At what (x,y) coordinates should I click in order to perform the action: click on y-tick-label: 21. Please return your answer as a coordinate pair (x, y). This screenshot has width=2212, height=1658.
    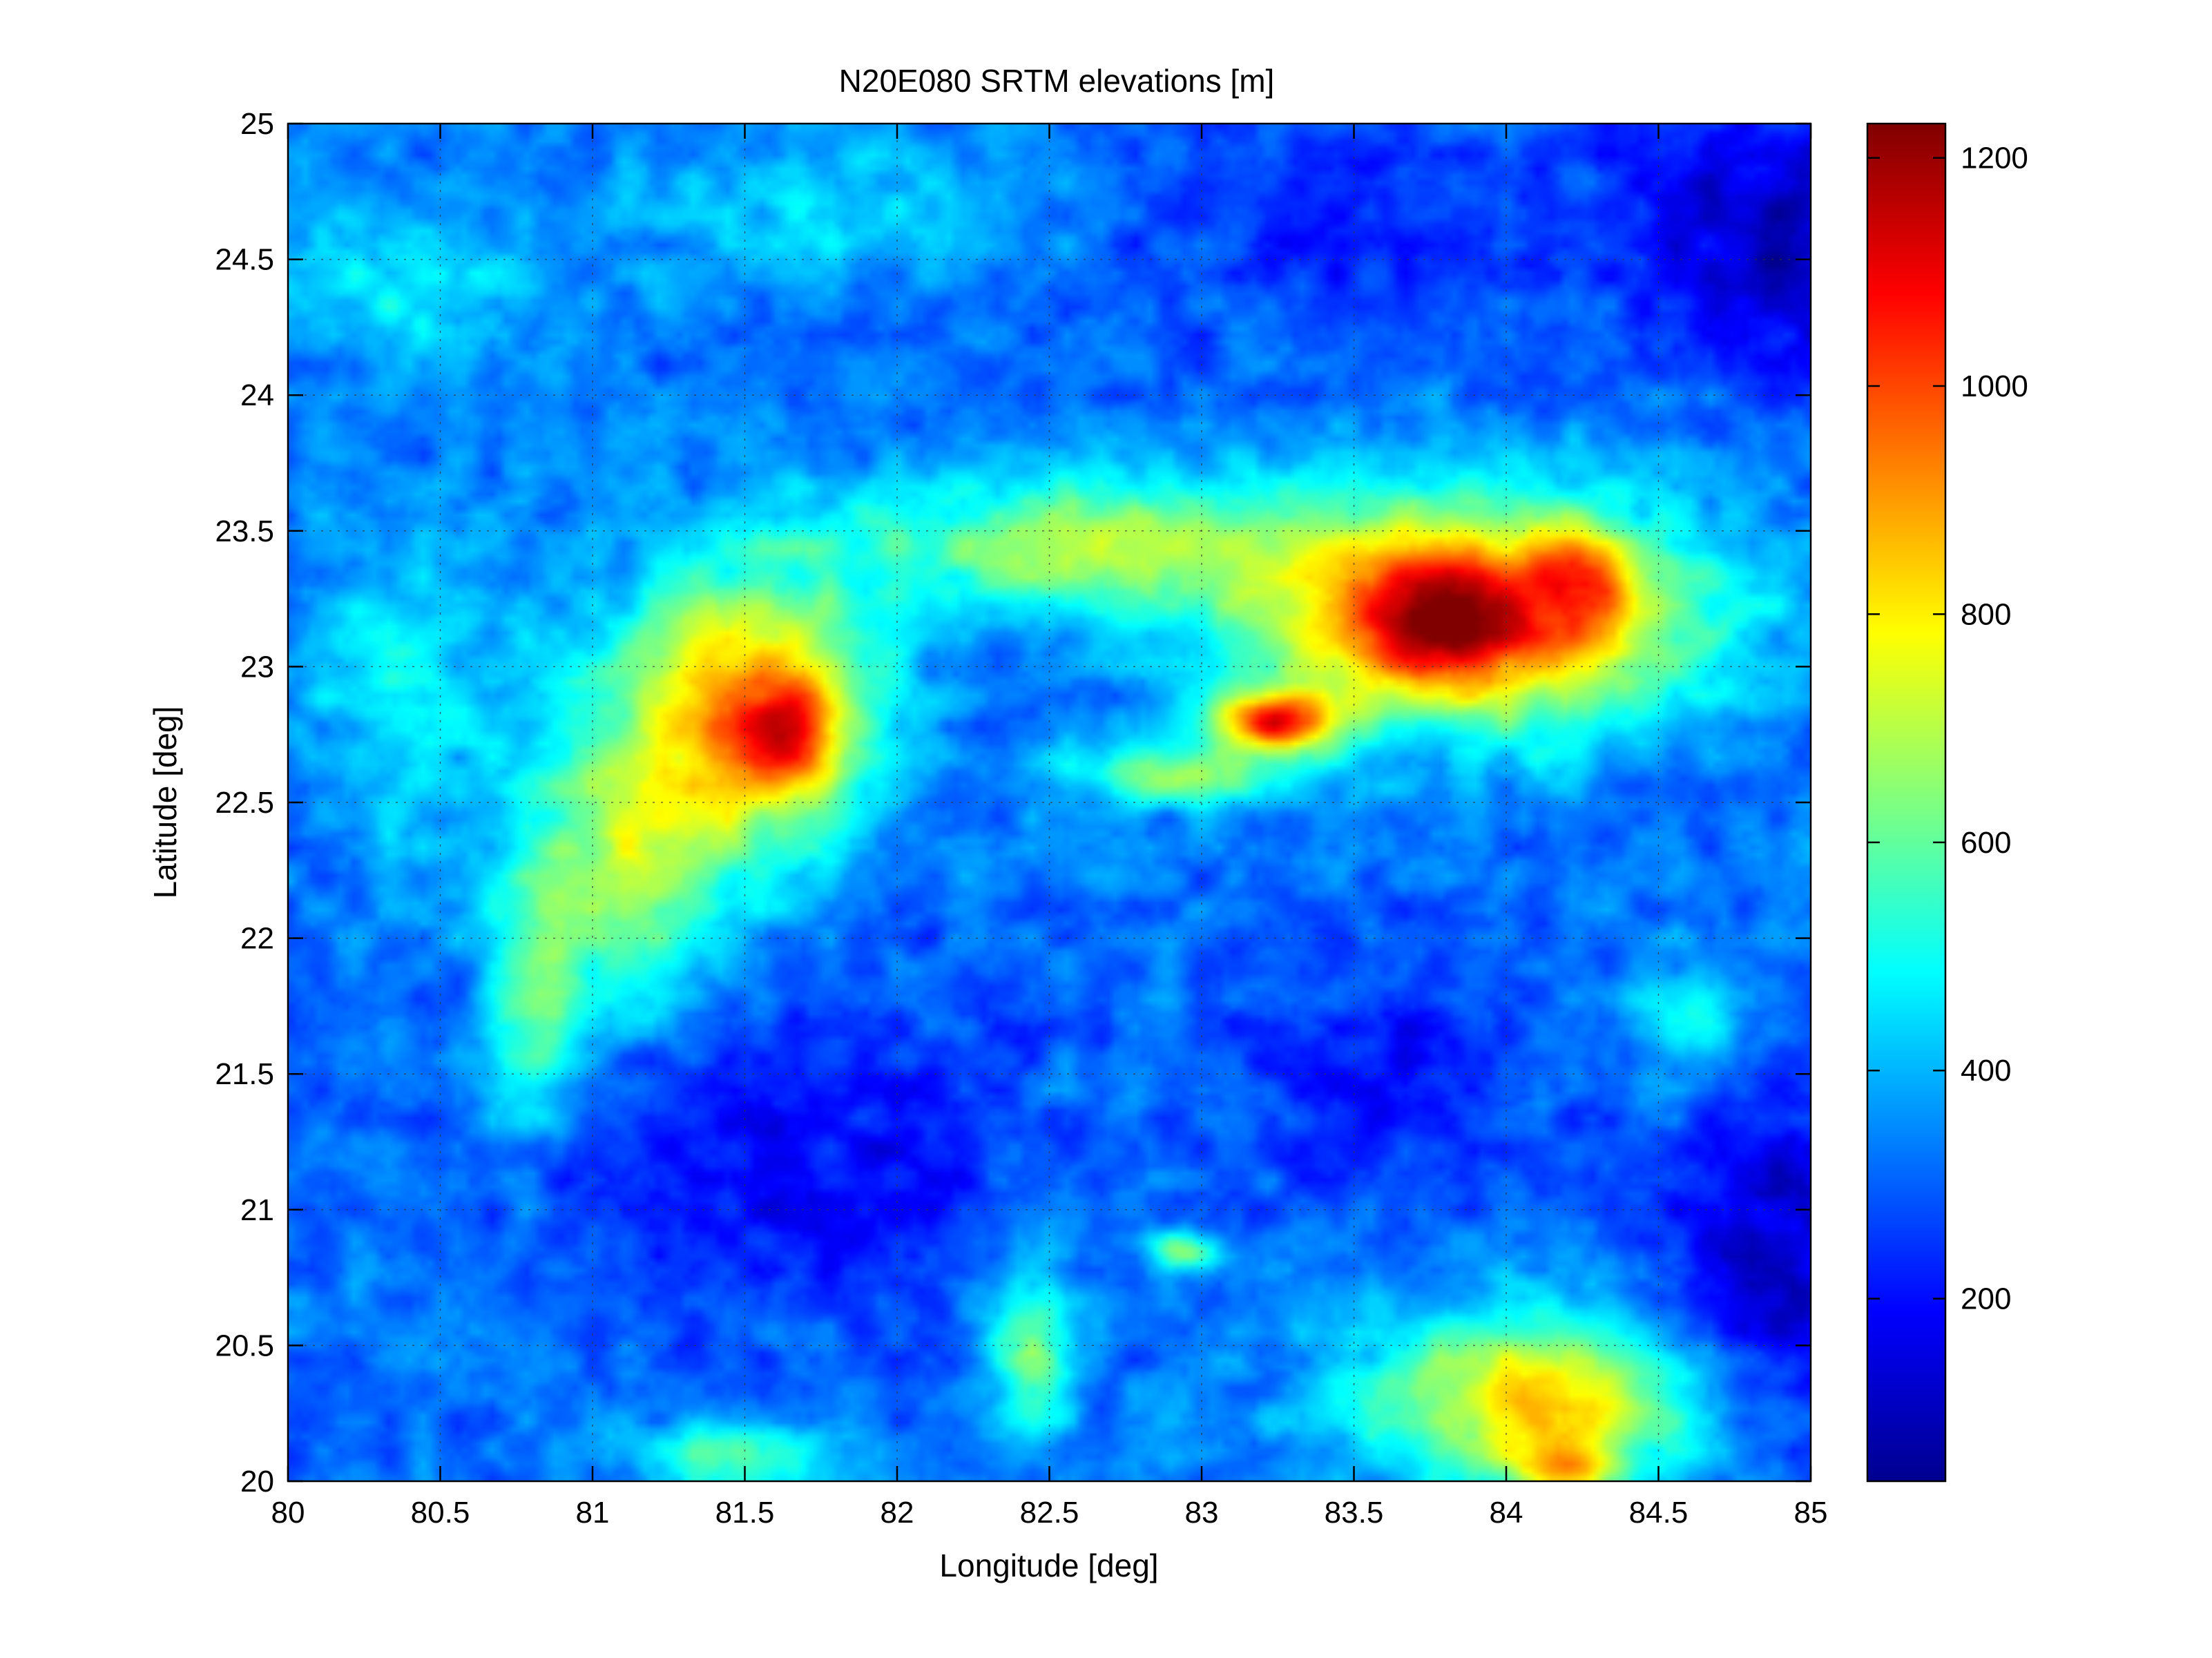
    Looking at the image, I should click on (257, 1210).